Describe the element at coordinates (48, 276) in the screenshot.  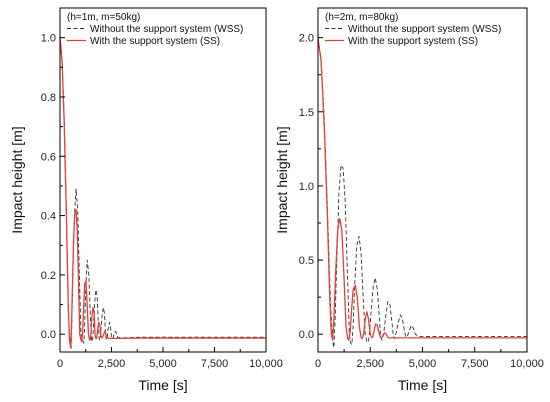
I see `y-tick-label: 0.2` at that location.